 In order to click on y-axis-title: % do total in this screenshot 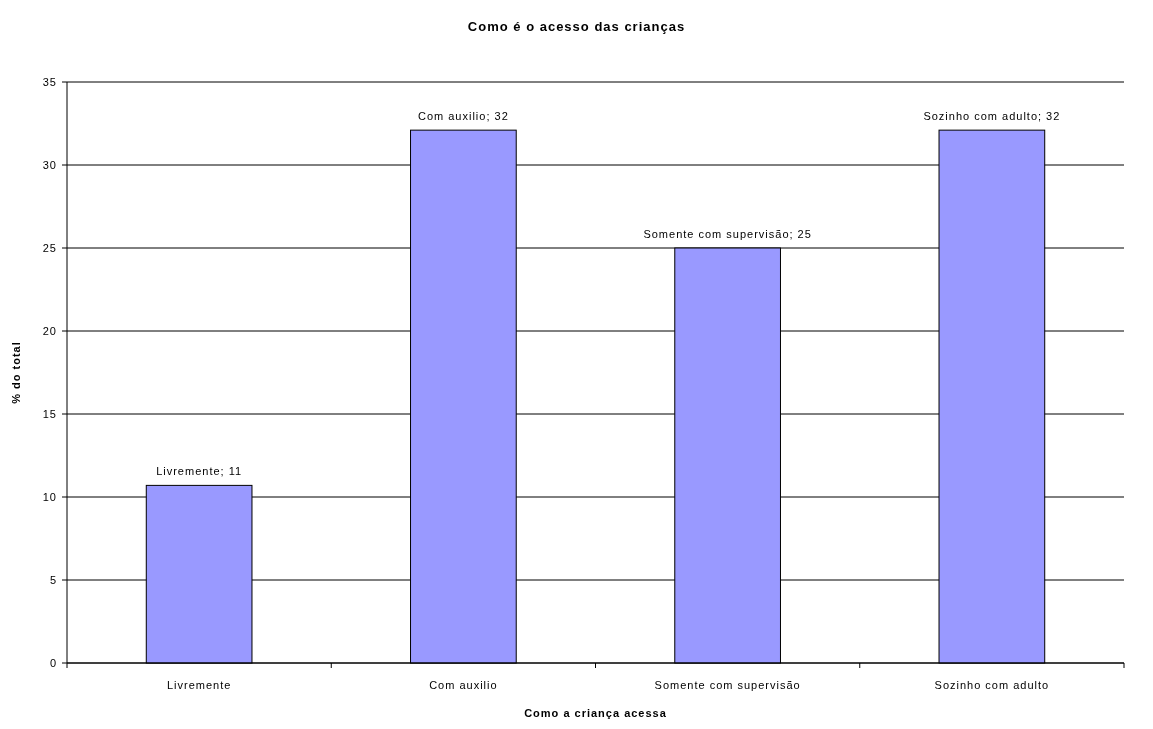, I will do `click(16, 372)`.